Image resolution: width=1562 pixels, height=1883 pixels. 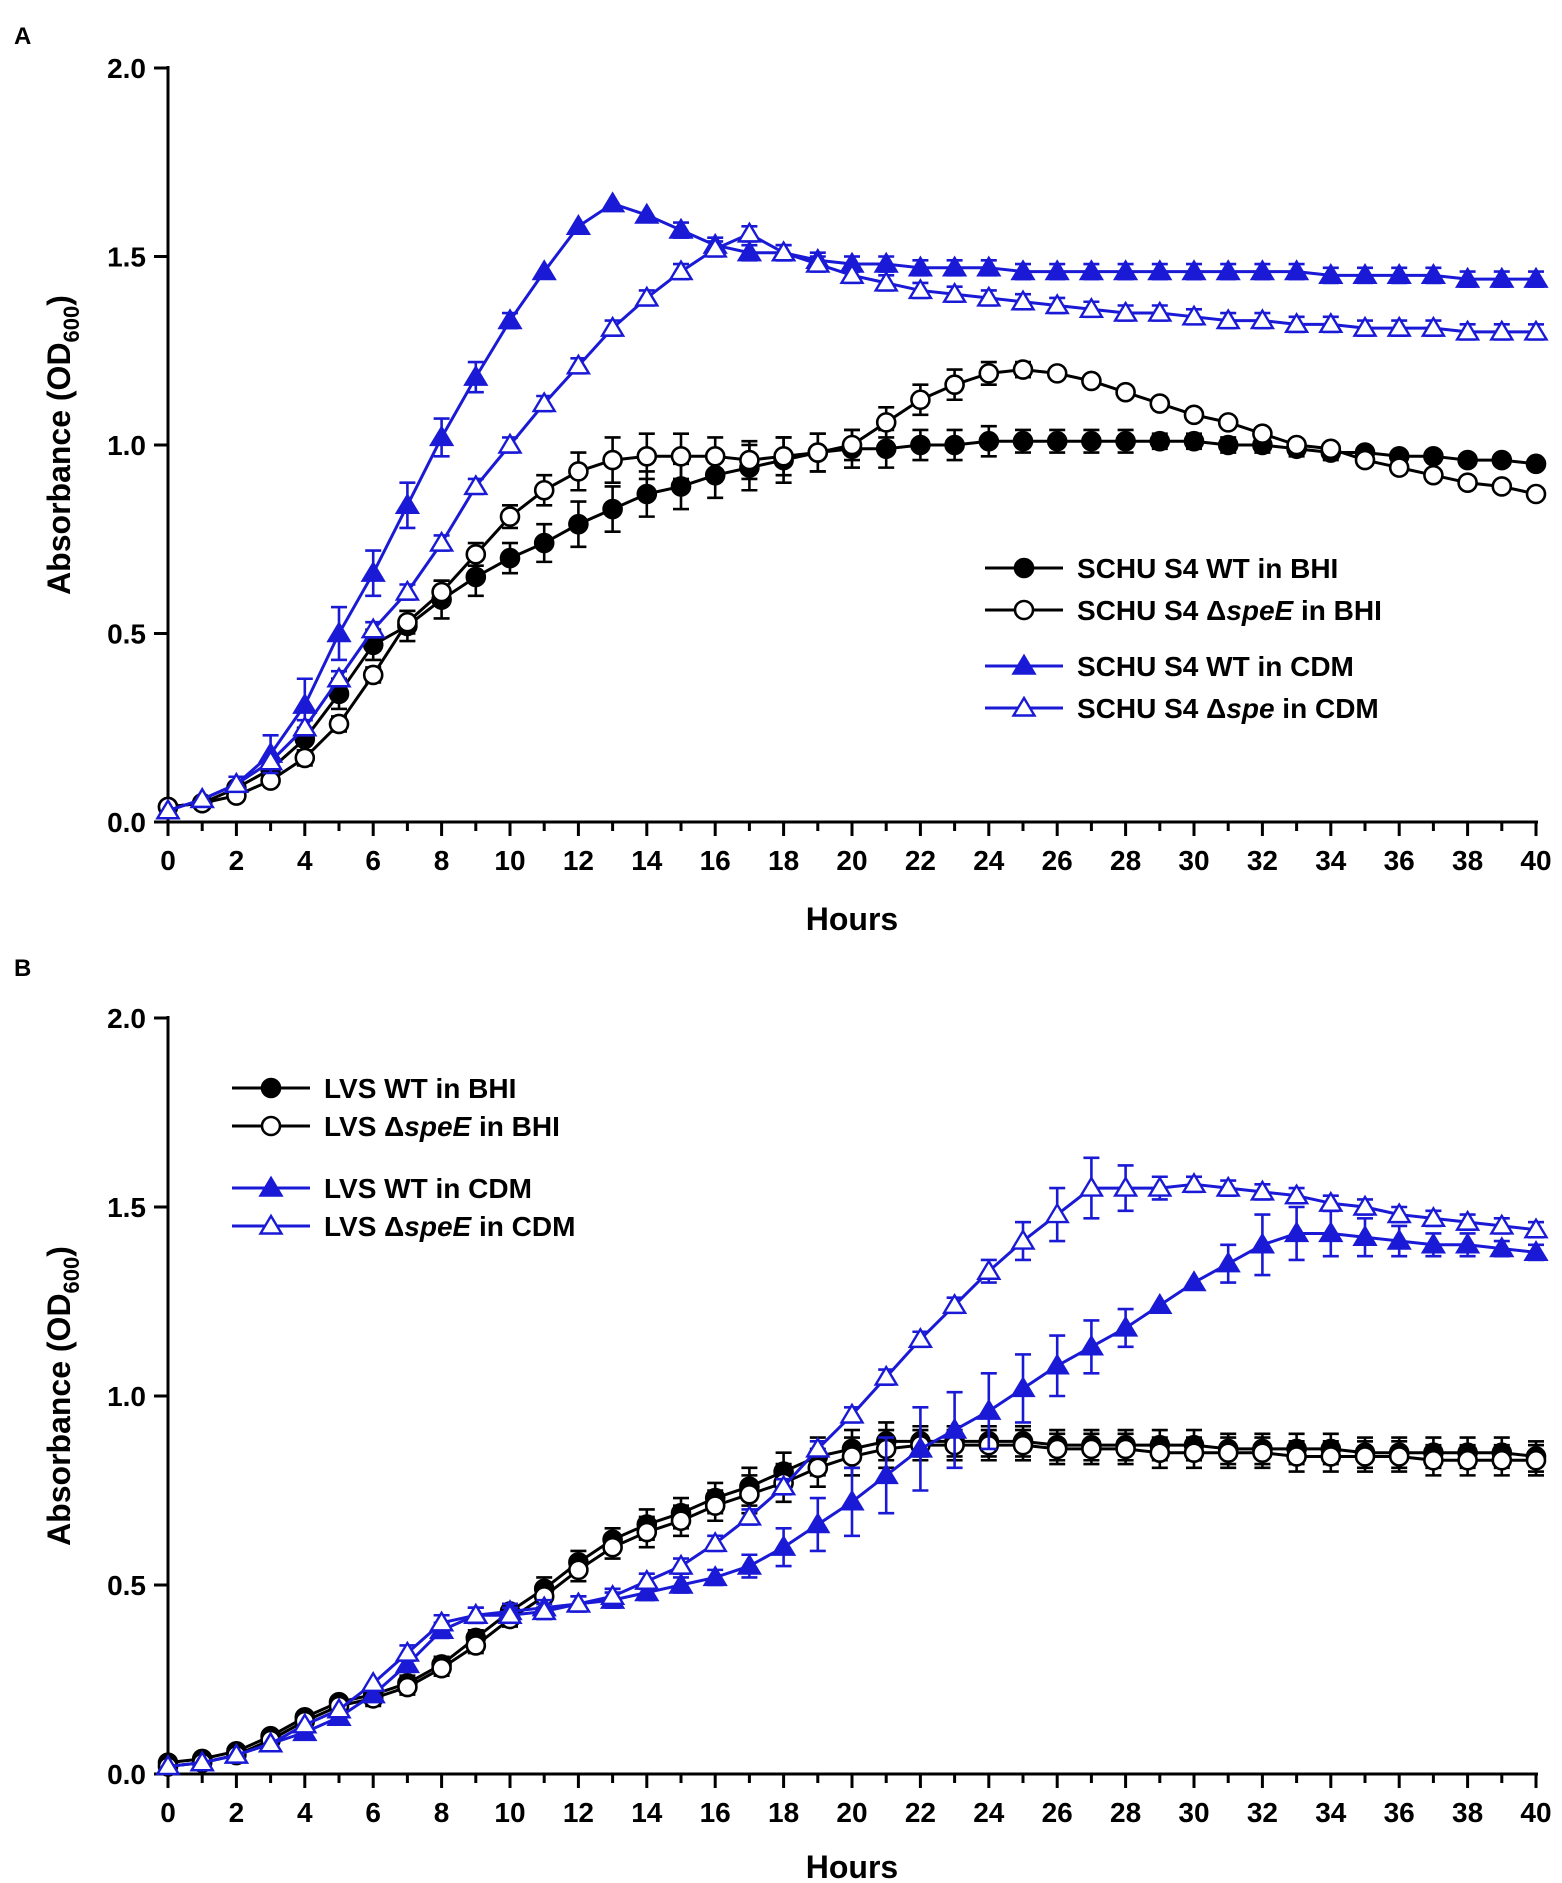 I want to click on panel-a-legend-item: SCHU S4 WT in BHI, so click(x=1161, y=568).